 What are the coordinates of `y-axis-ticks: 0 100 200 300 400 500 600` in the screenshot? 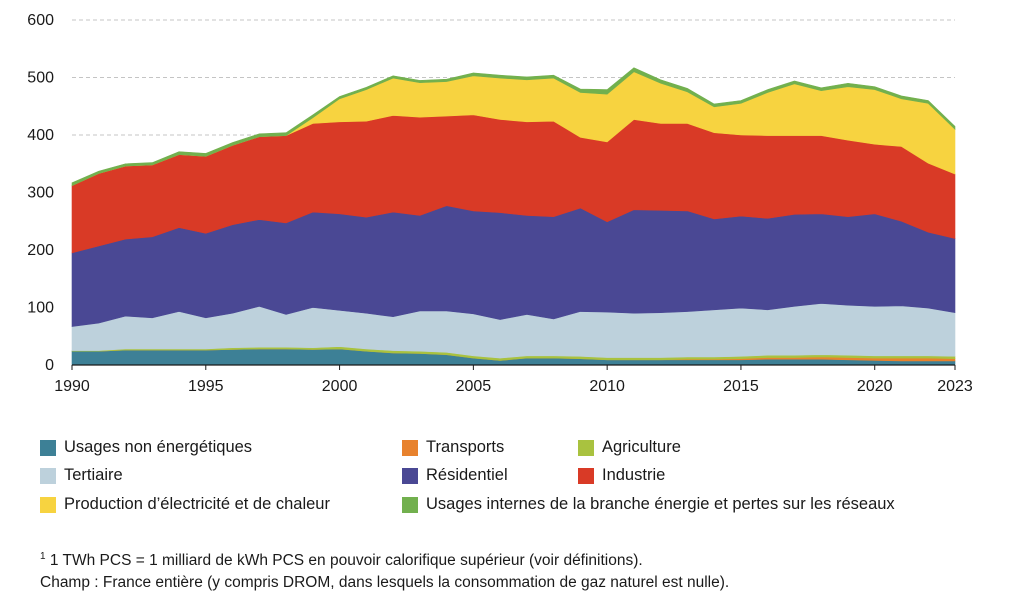 It's located at (40, 193).